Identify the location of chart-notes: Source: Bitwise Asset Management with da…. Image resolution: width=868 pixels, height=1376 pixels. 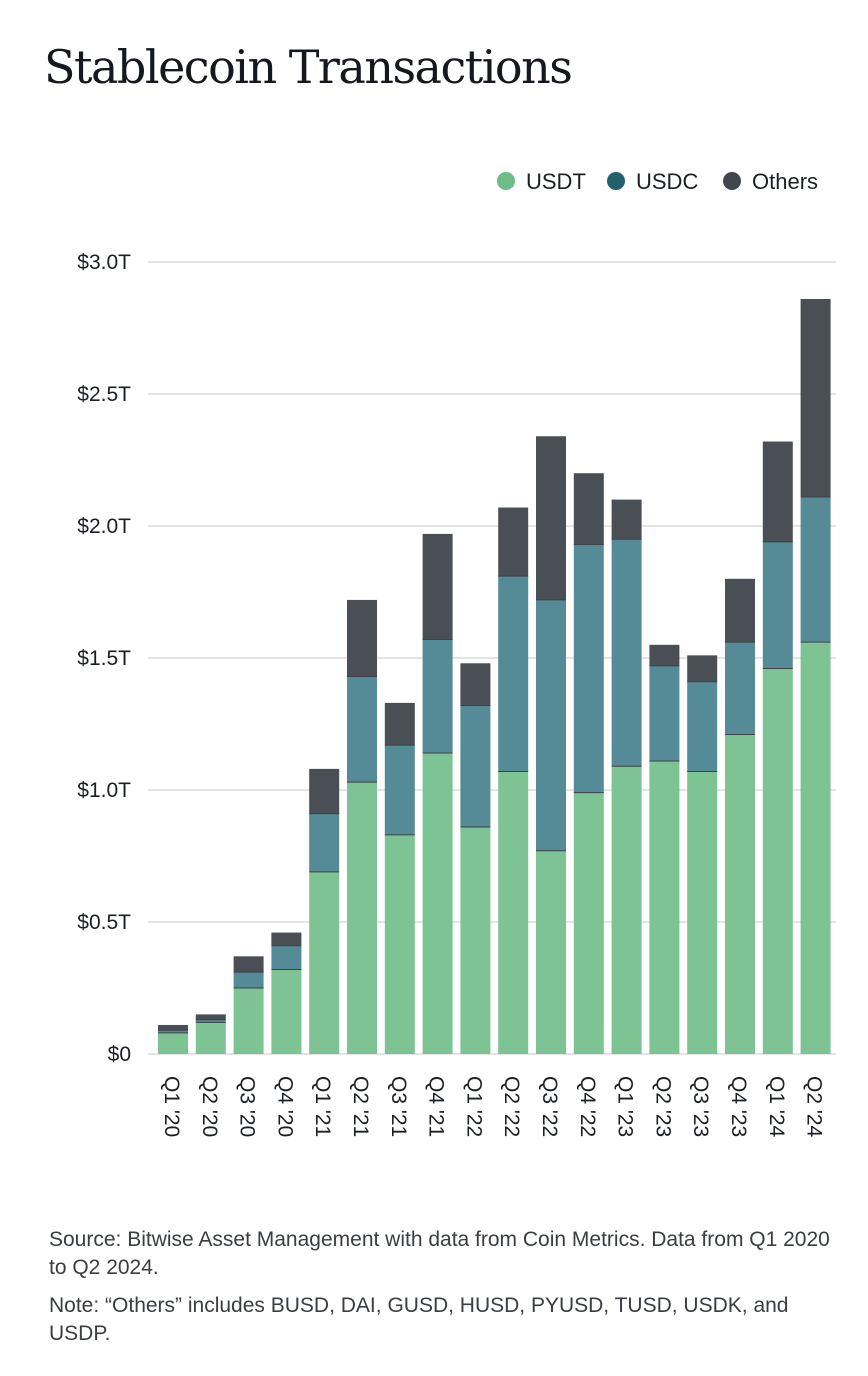
(444, 1292).